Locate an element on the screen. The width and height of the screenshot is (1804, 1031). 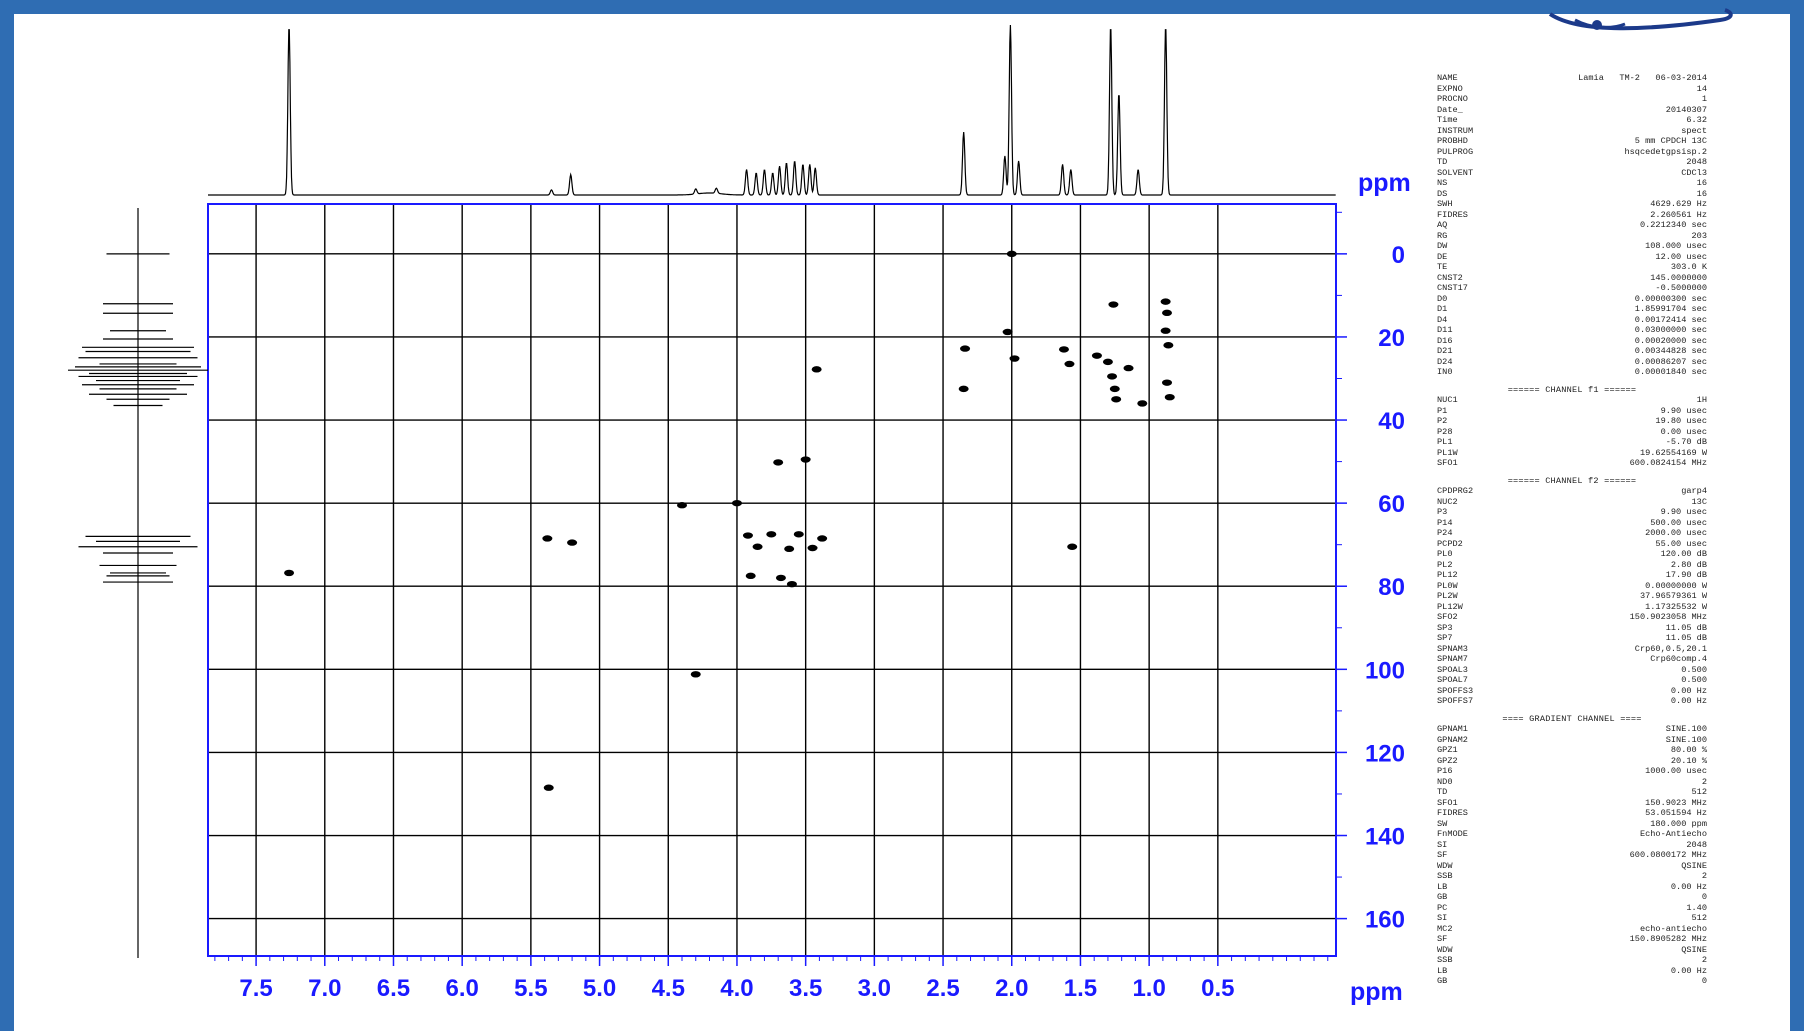
parameter-row: SPOFFS3 0.00 Hz is located at coordinates (1572, 691).